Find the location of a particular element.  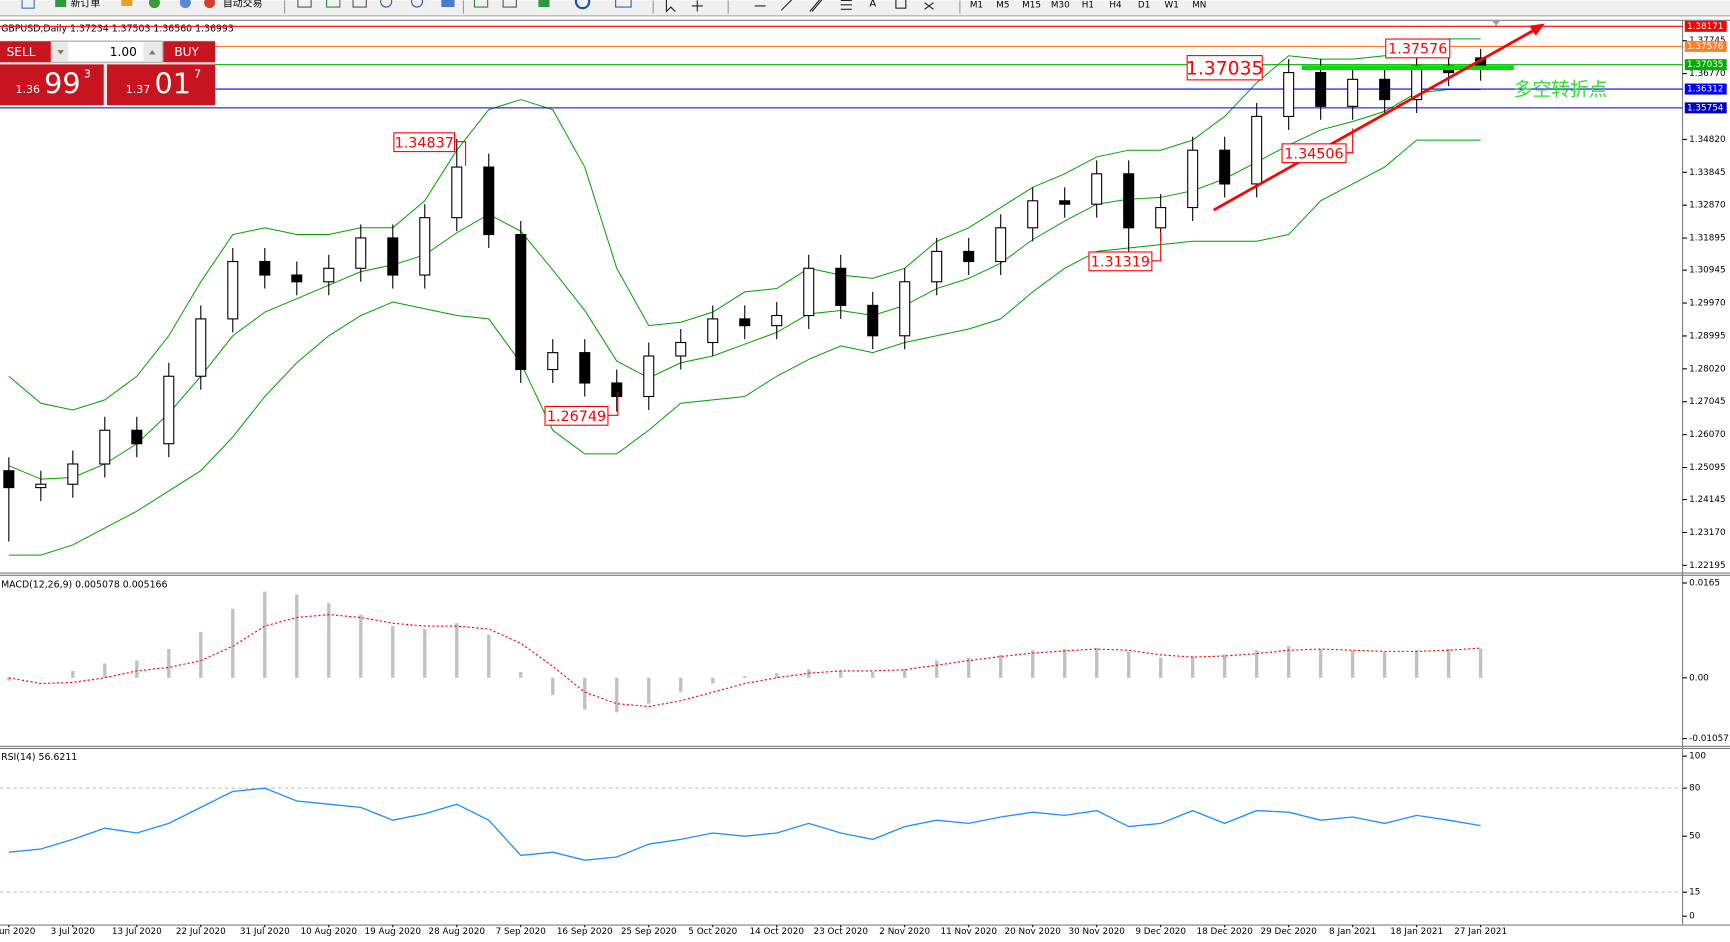

y-tick-label: 80 is located at coordinates (1695, 789).